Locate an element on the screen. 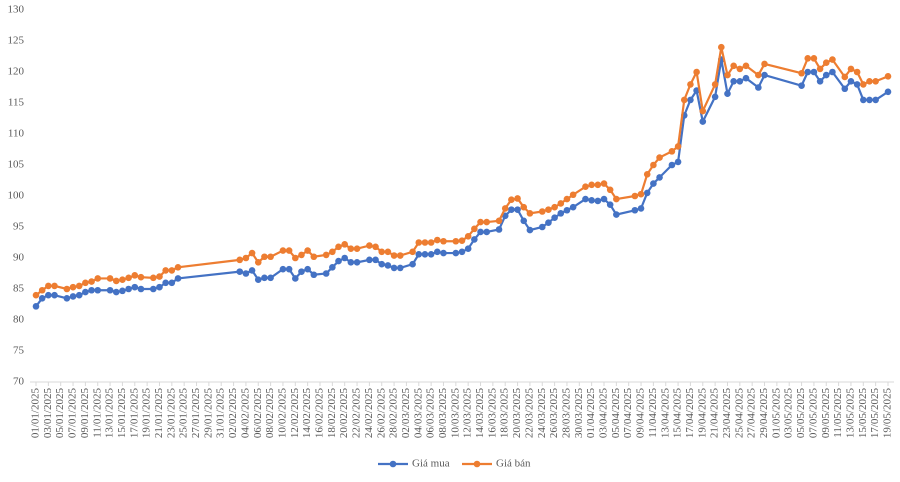  y-tick-label: 130 is located at coordinates (16, 10).